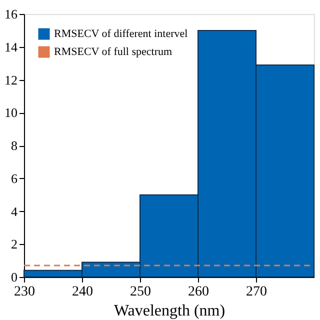 The width and height of the screenshot is (320, 320). Describe the element at coordinates (14, 277) in the screenshot. I see `y-tick-label: 0` at that location.